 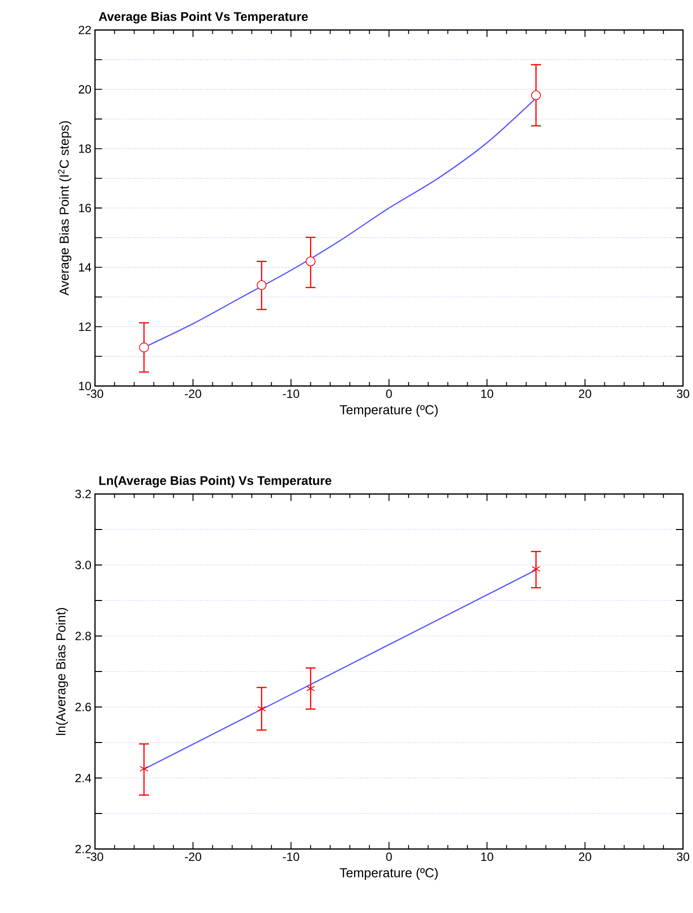 I want to click on y-tick-label: 20, so click(x=85, y=89).